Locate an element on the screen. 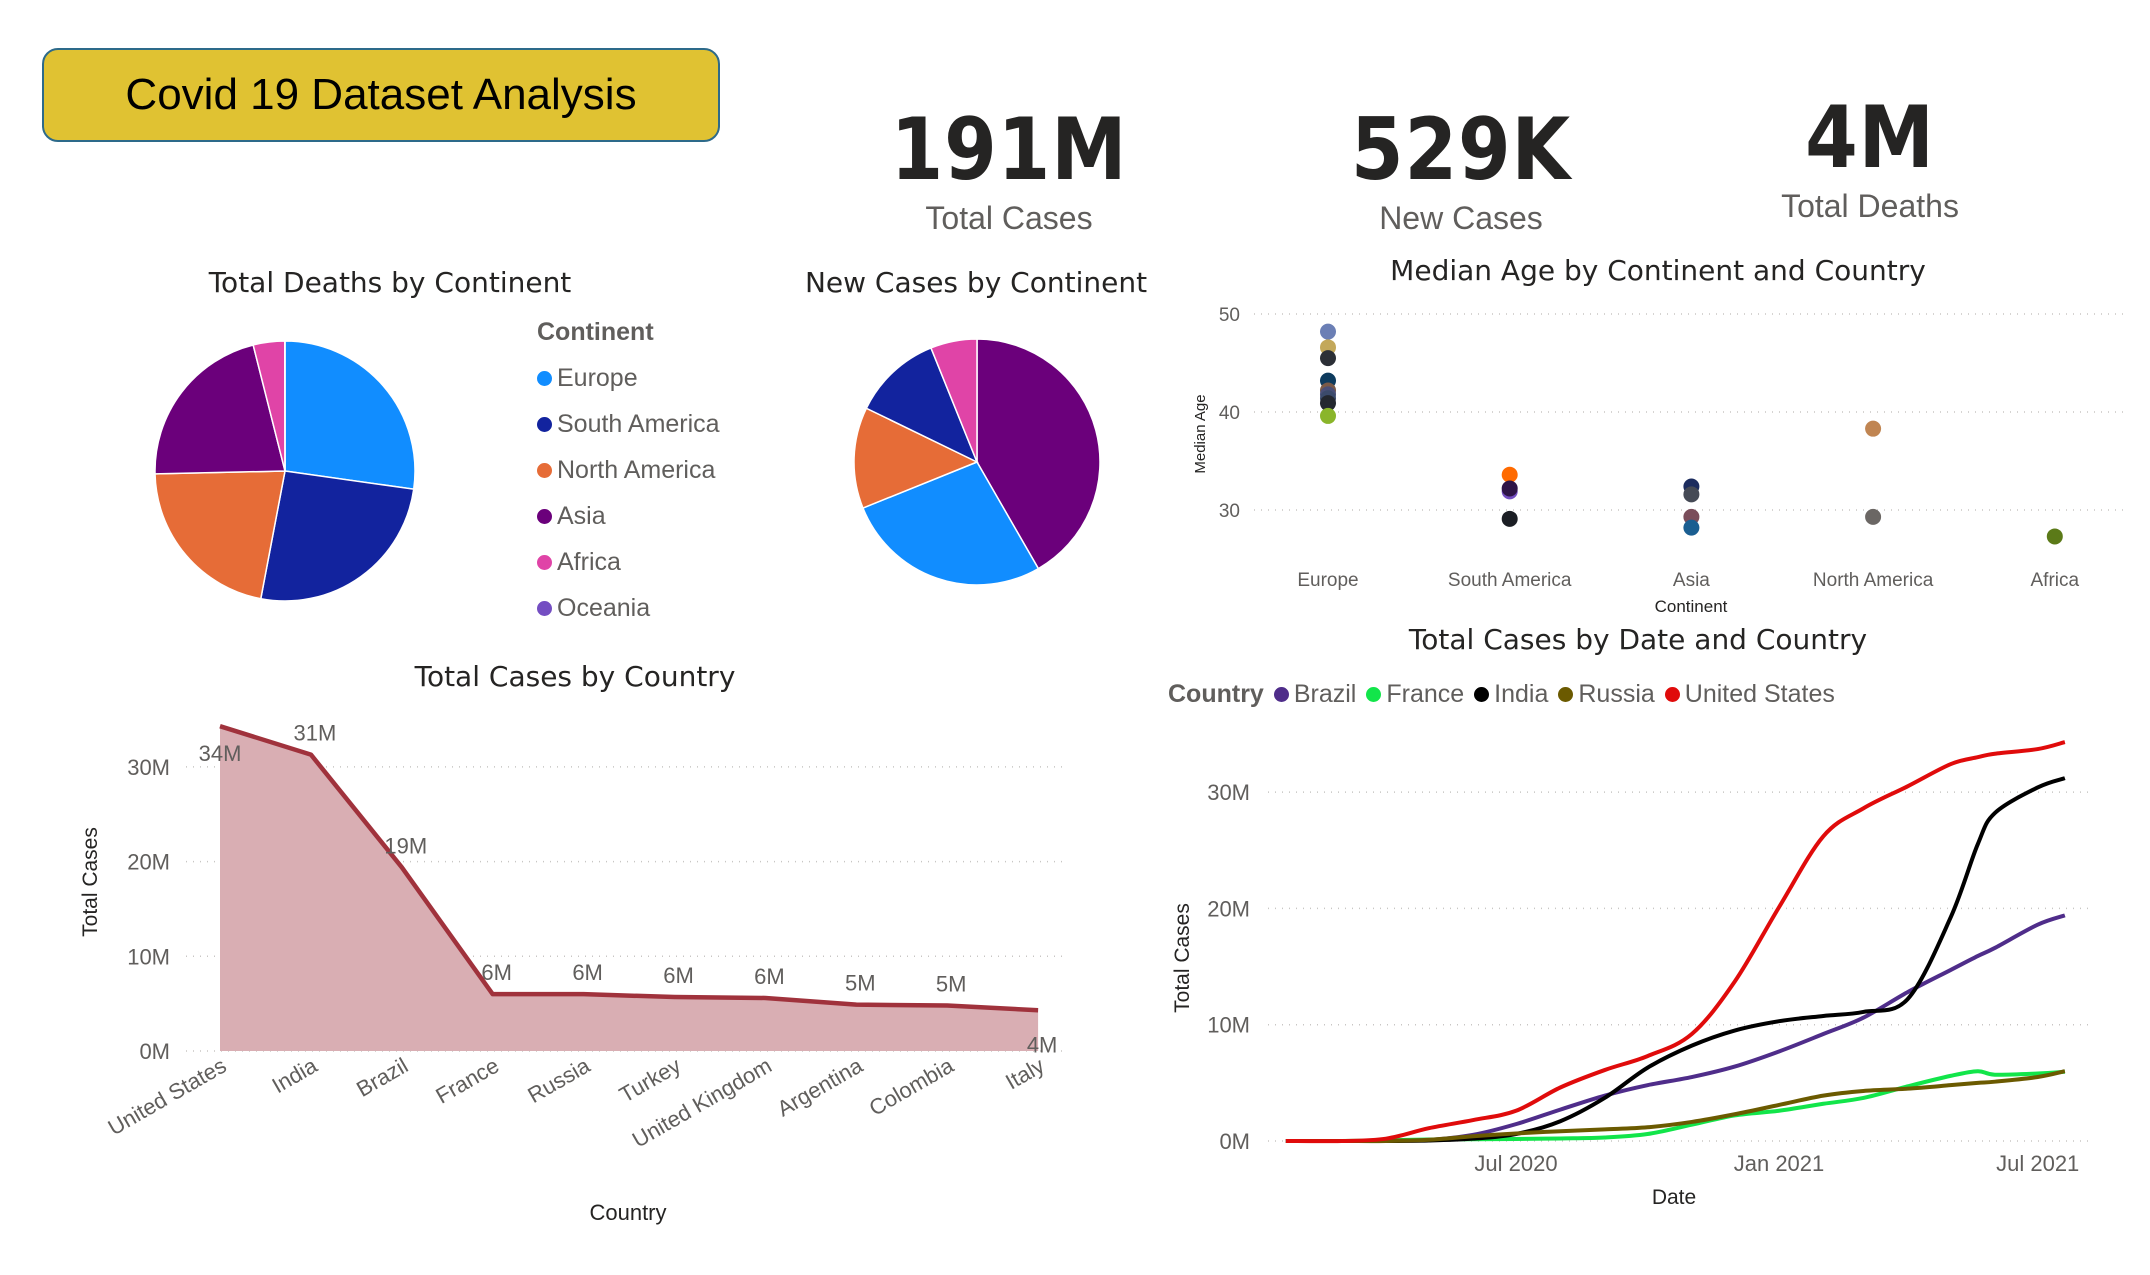 The image size is (2150, 1275). kpi-total-cases: 191M Total Cases is located at coordinates (1009, 168).